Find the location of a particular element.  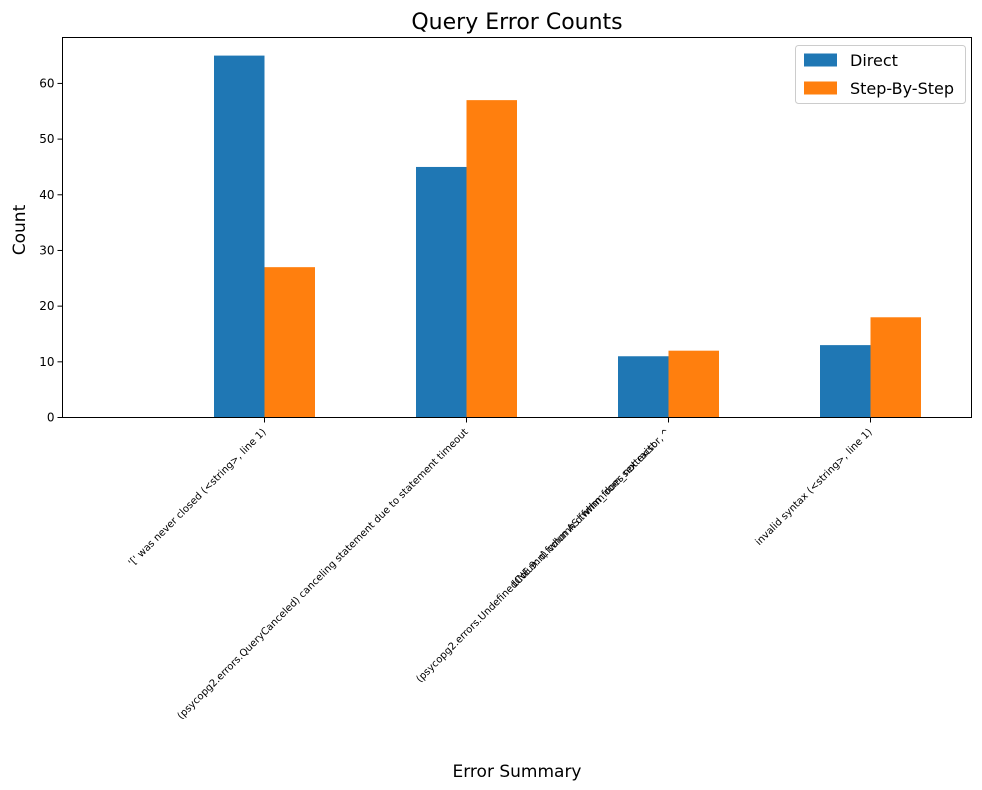

y-tick-label: 40 is located at coordinates (46, 195).